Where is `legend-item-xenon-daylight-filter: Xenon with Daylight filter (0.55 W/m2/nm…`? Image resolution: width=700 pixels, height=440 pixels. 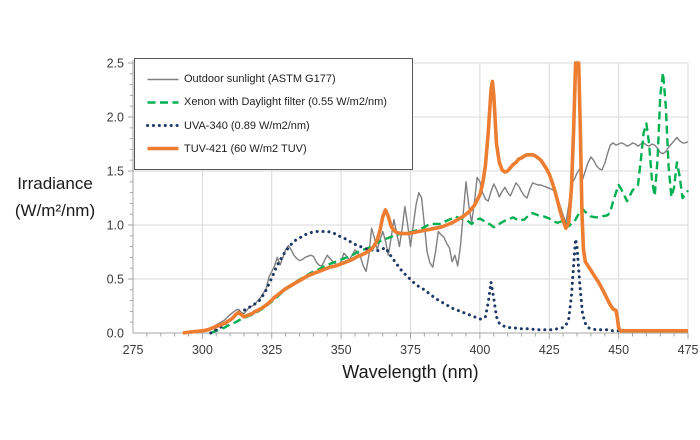 legend-item-xenon-daylight-filter: Xenon with Daylight filter (0.55 W/m2/nm… is located at coordinates (276, 102).